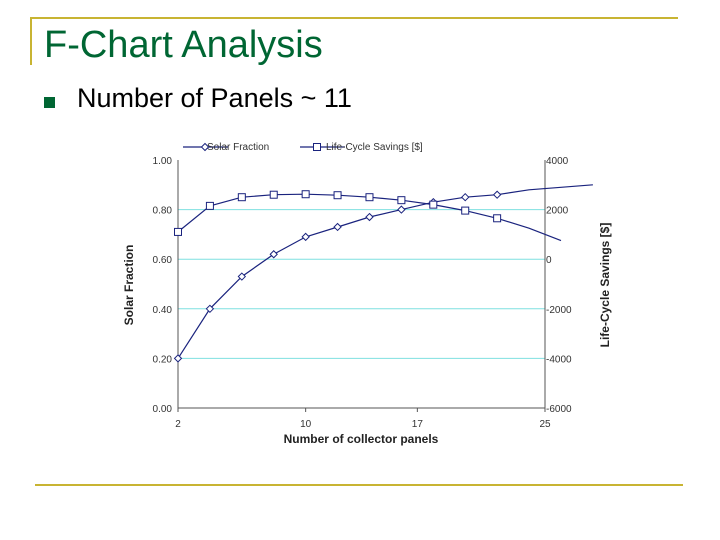 Image resolution: width=720 pixels, height=540 pixels. I want to click on series-life-cycle-savings, so click(368, 216).